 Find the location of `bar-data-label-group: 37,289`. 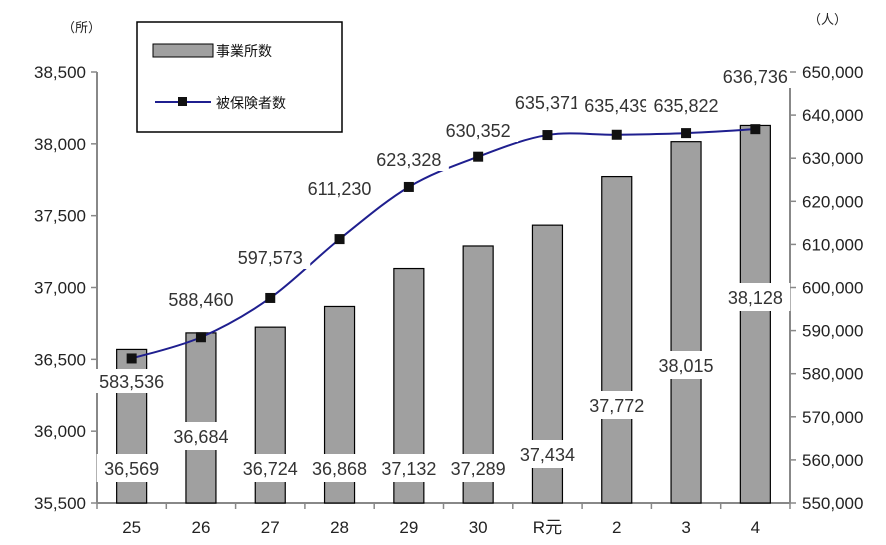

bar-data-label-group: 37,289 is located at coordinates (478, 468).